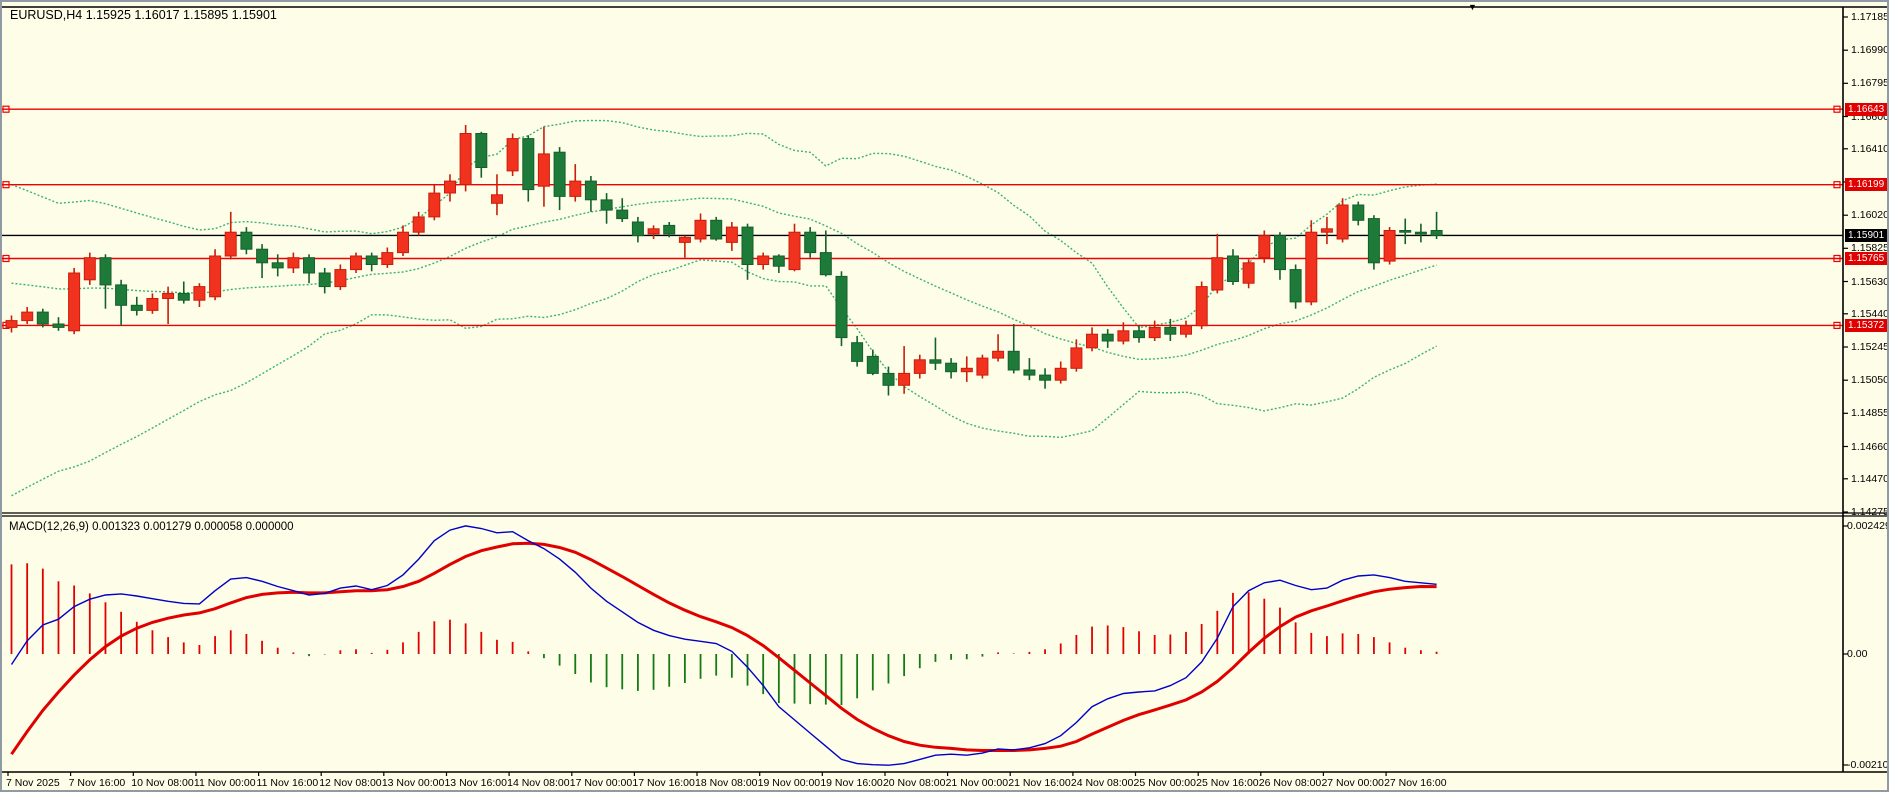 This screenshot has width=1889, height=792. Describe the element at coordinates (1472, 7) in the screenshot. I see `chart-shift-marker-icon: ▼` at that location.